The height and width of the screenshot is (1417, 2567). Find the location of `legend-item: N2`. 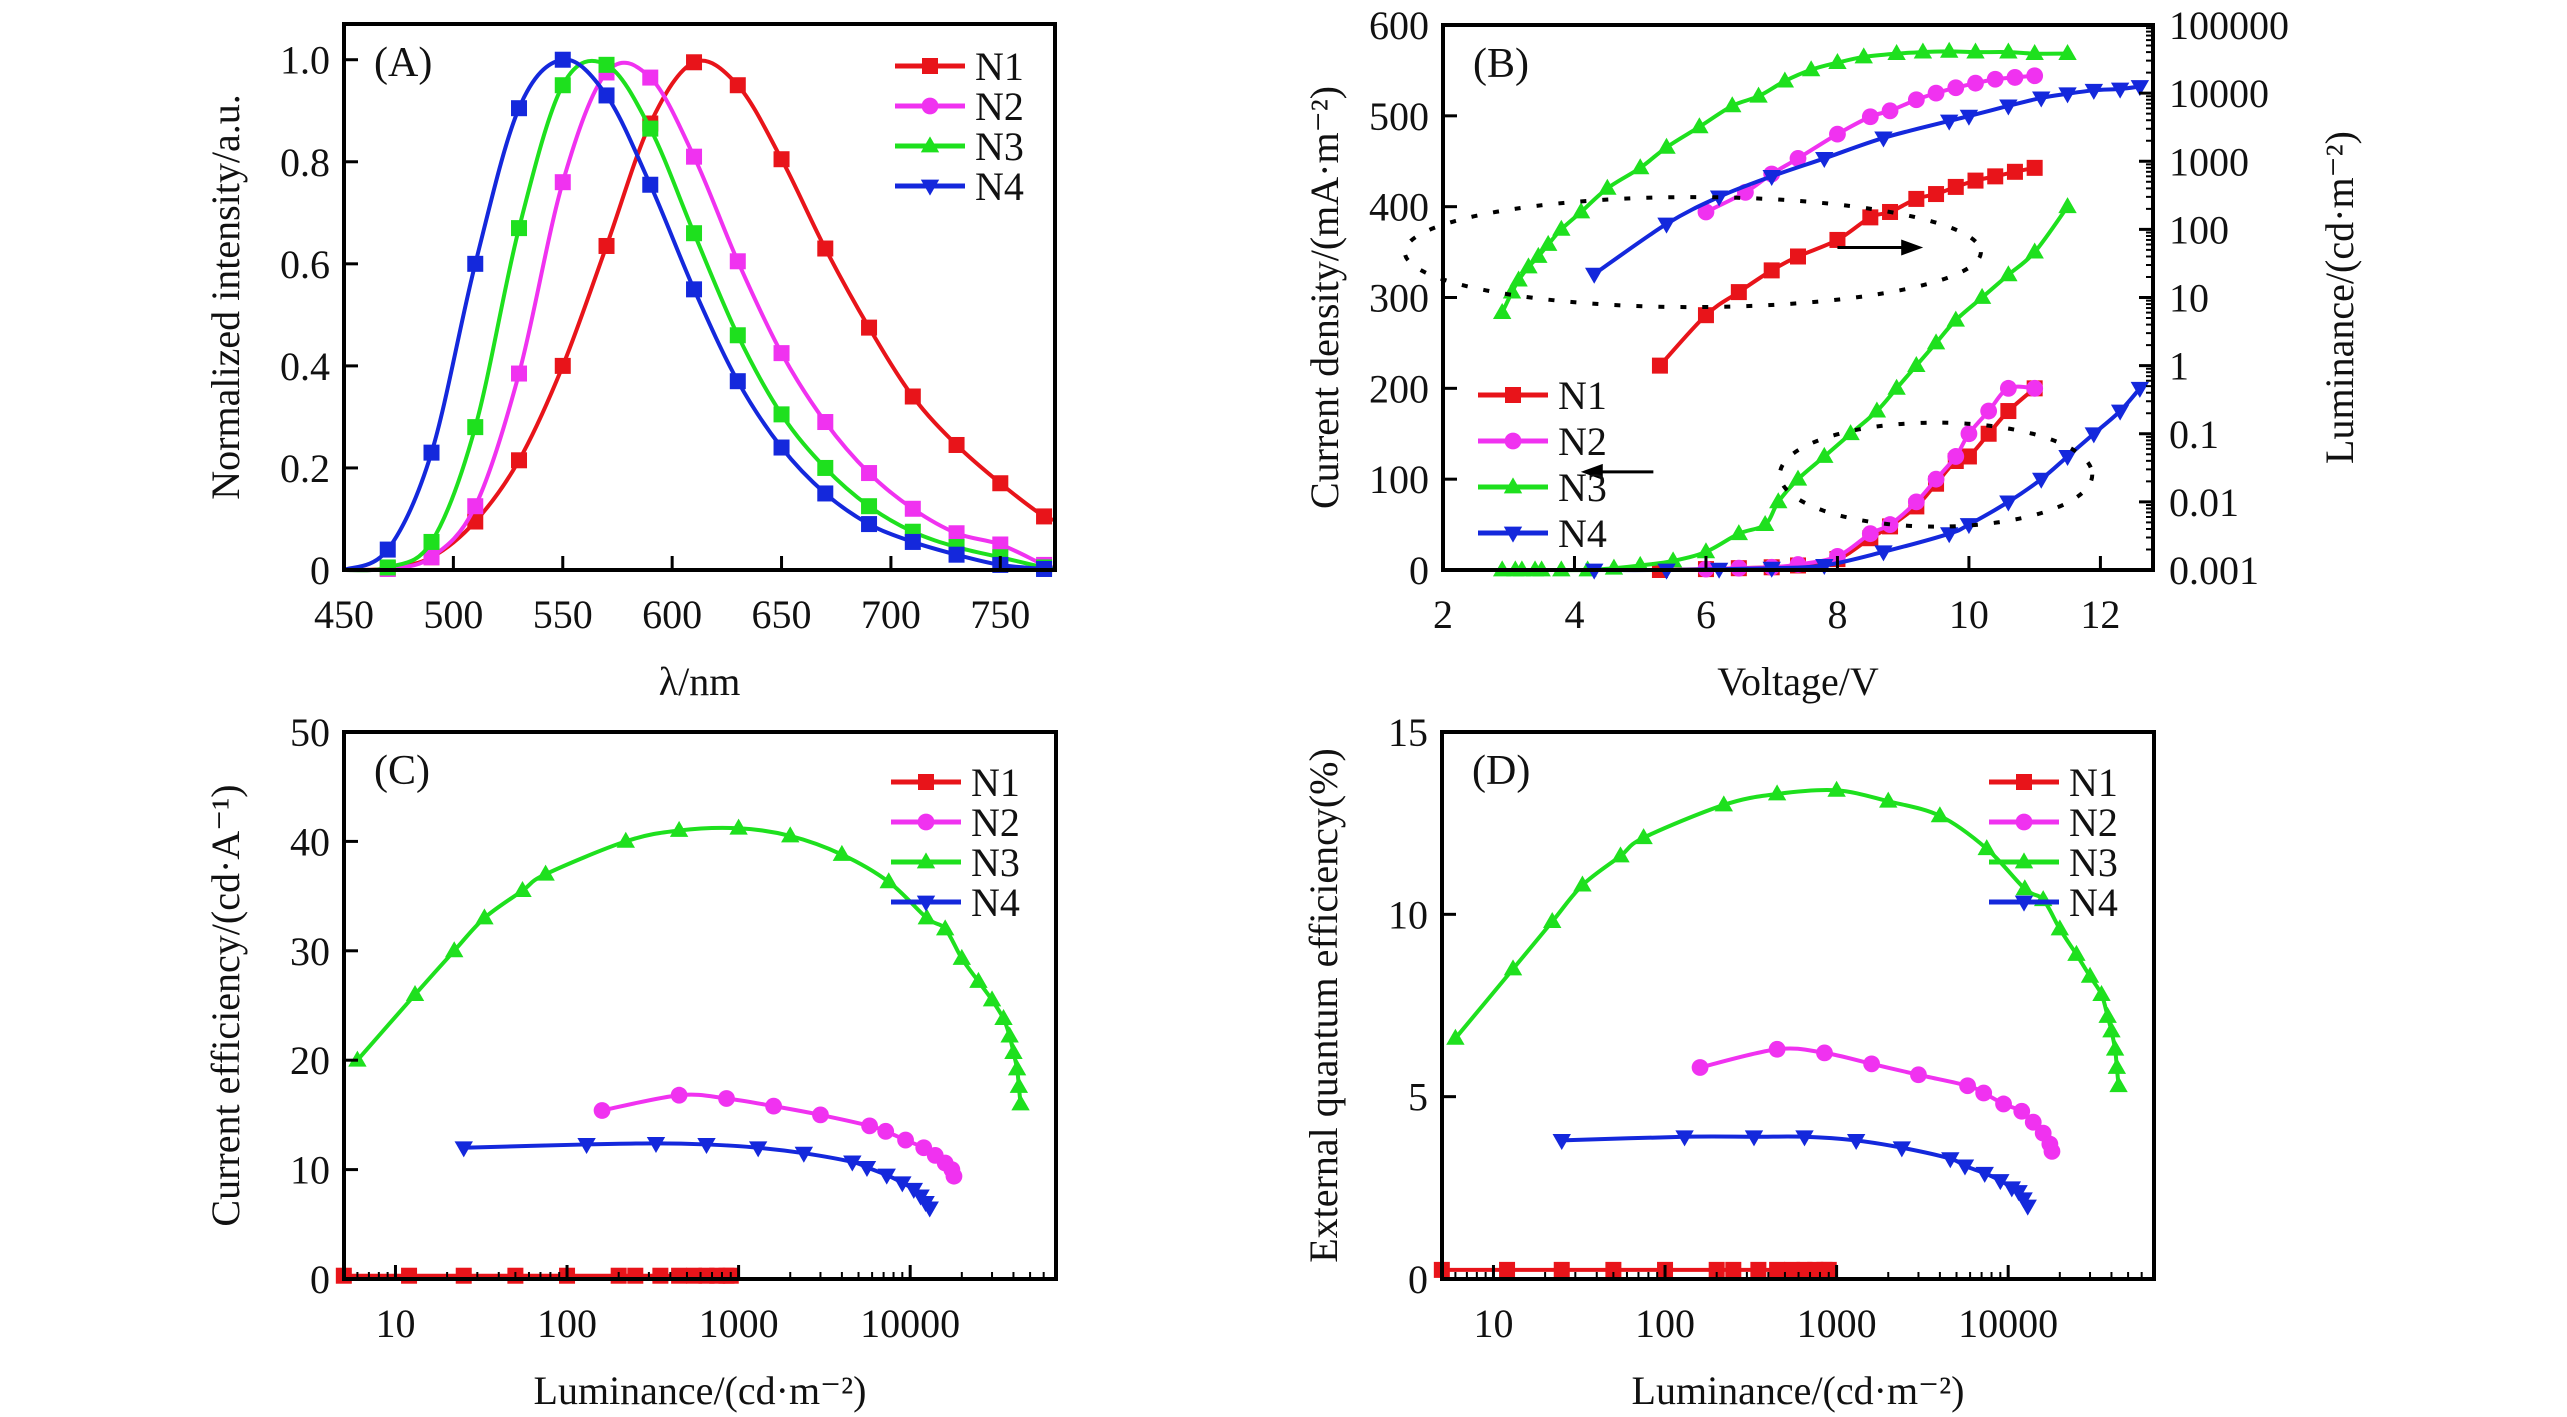

legend-item: N2 is located at coordinates (1542, 441).